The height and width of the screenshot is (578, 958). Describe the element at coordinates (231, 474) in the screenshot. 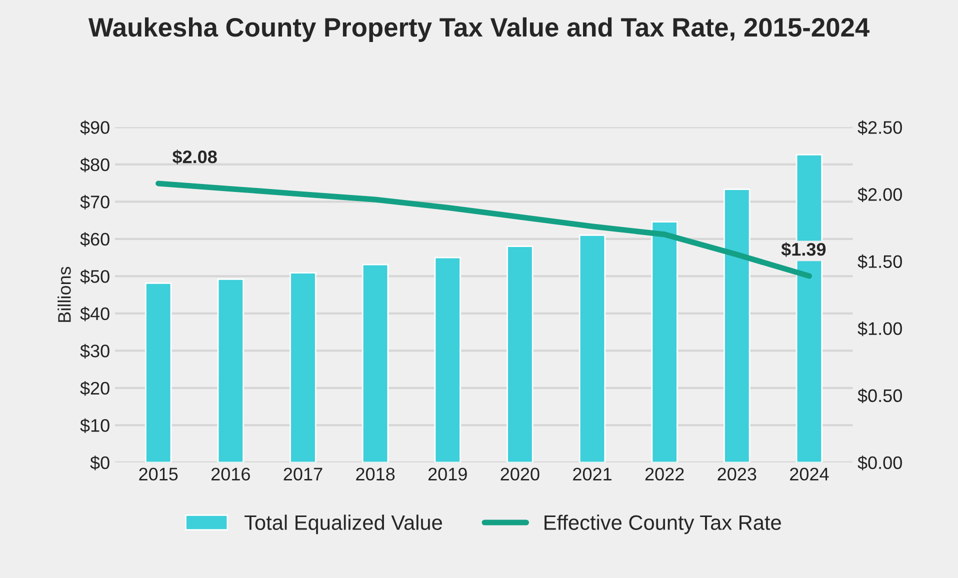

I see `x-tick-label: 2016` at that location.